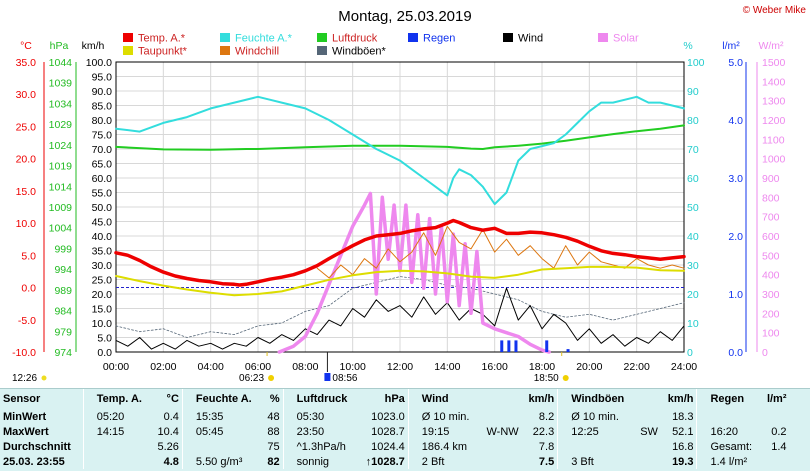  I want to click on sunrise-time: 06:23, so click(251, 378).